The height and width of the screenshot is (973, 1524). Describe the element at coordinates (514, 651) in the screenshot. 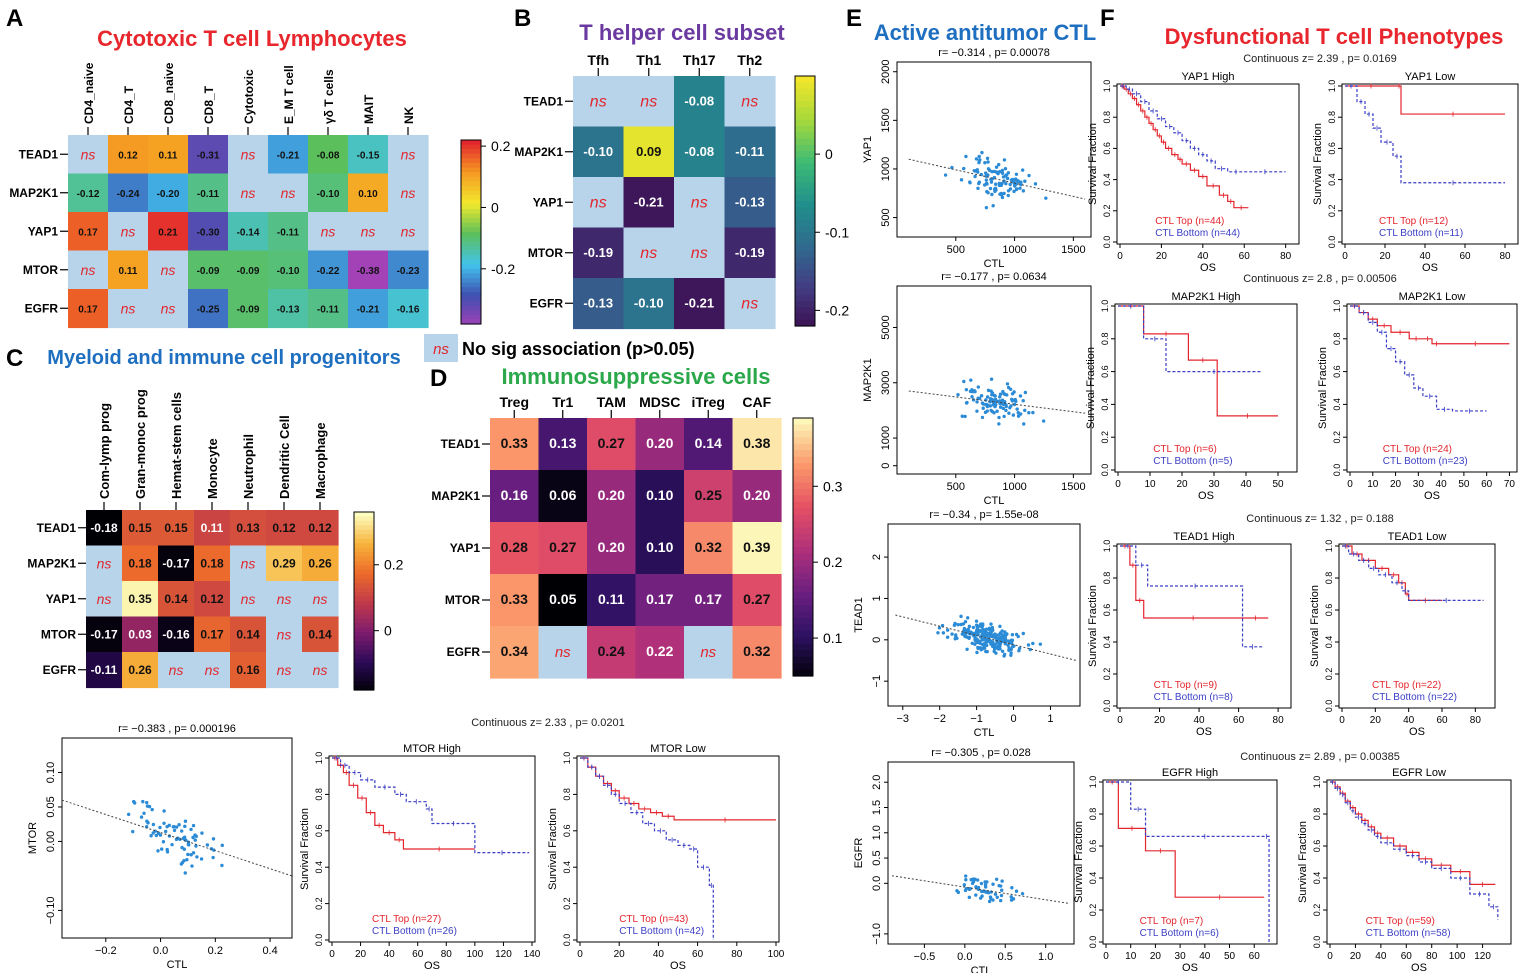

I see `cell-label: 0.34` at that location.